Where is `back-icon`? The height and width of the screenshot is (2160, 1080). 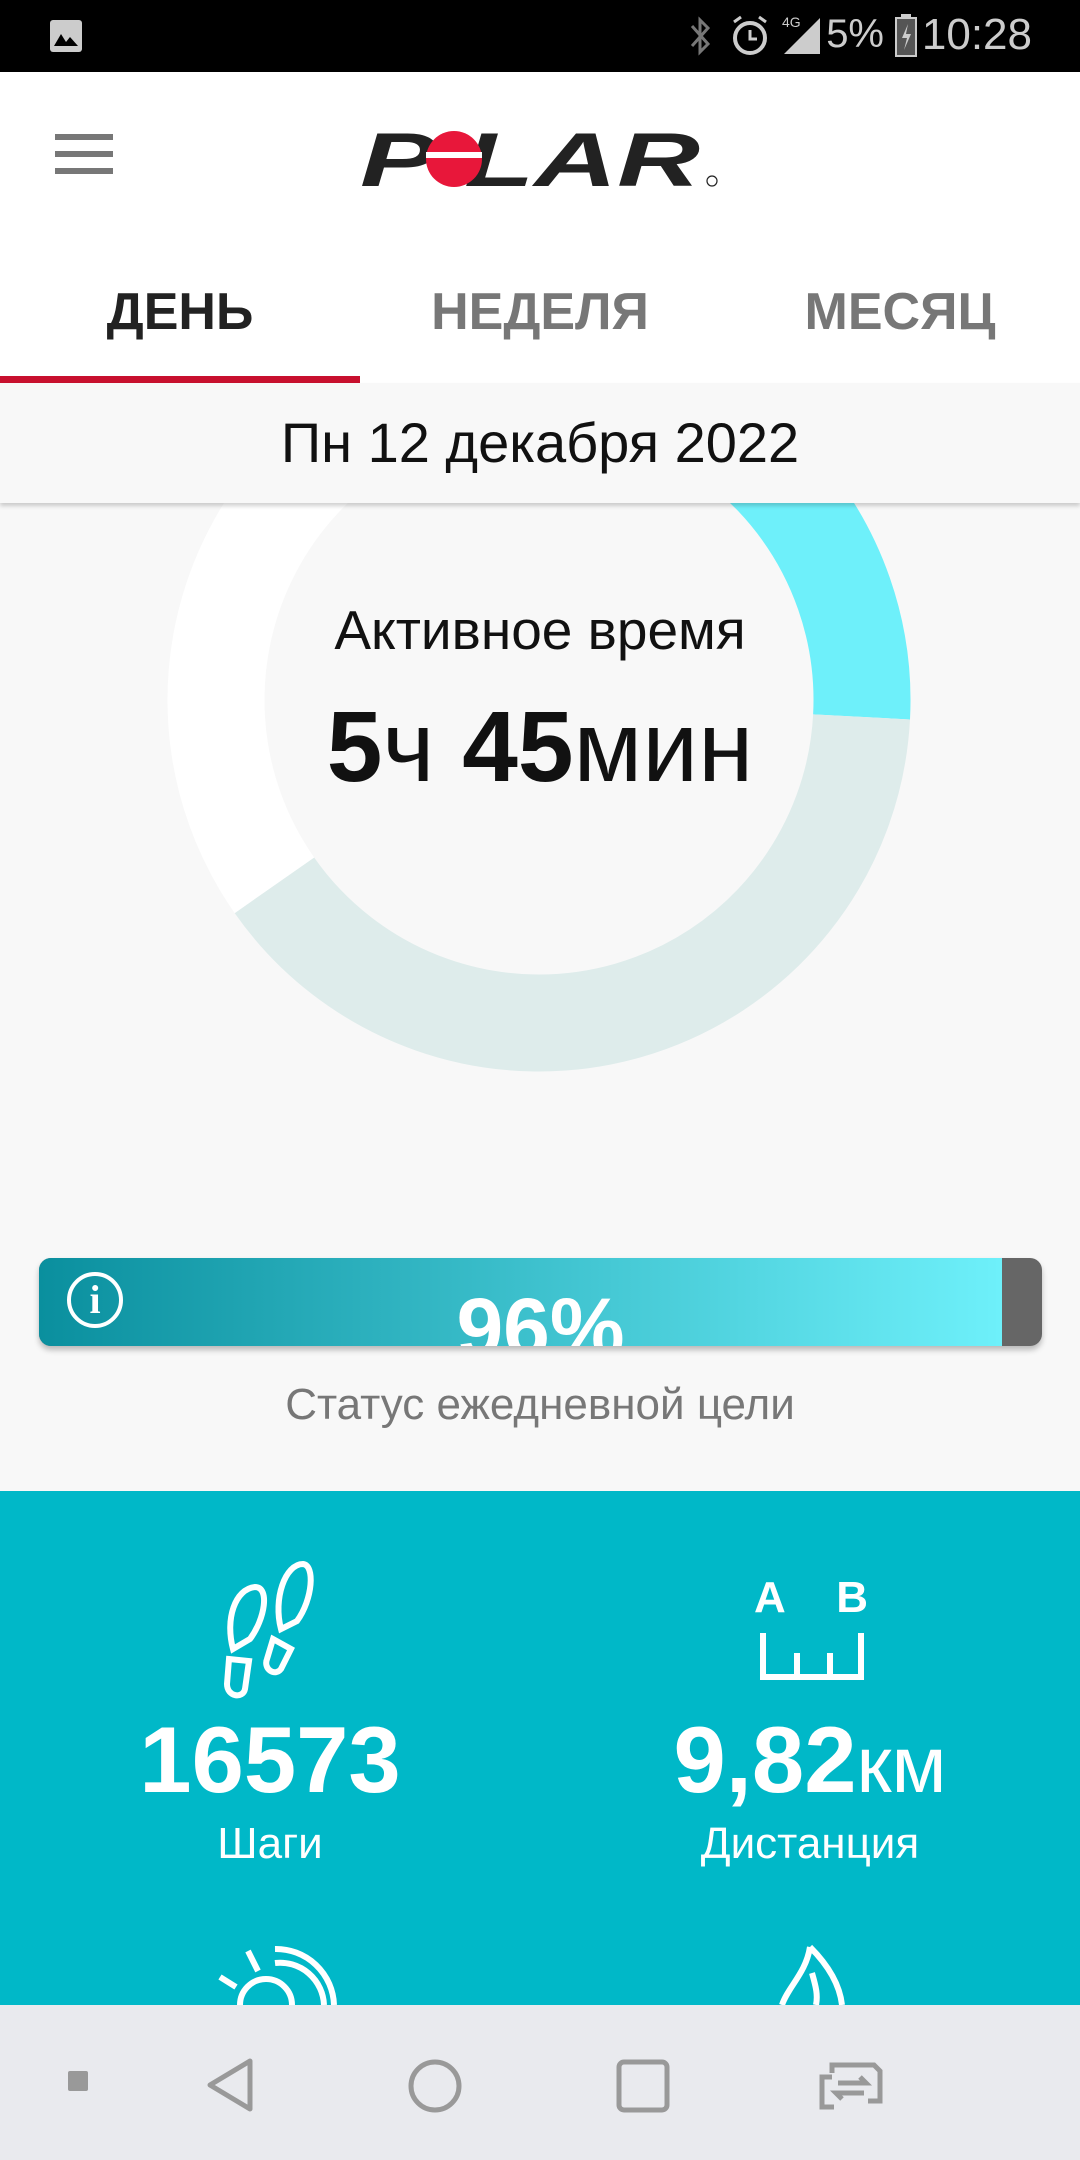 back-icon is located at coordinates (230, 2085).